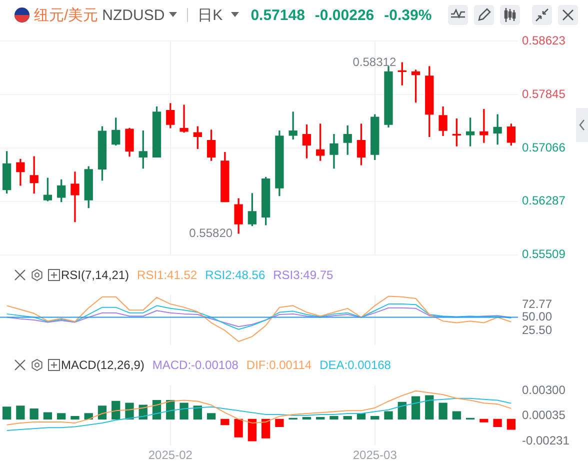 Image resolution: width=588 pixels, height=466 pixels. I want to click on y-tick-label: -0.00231, so click(546, 440).